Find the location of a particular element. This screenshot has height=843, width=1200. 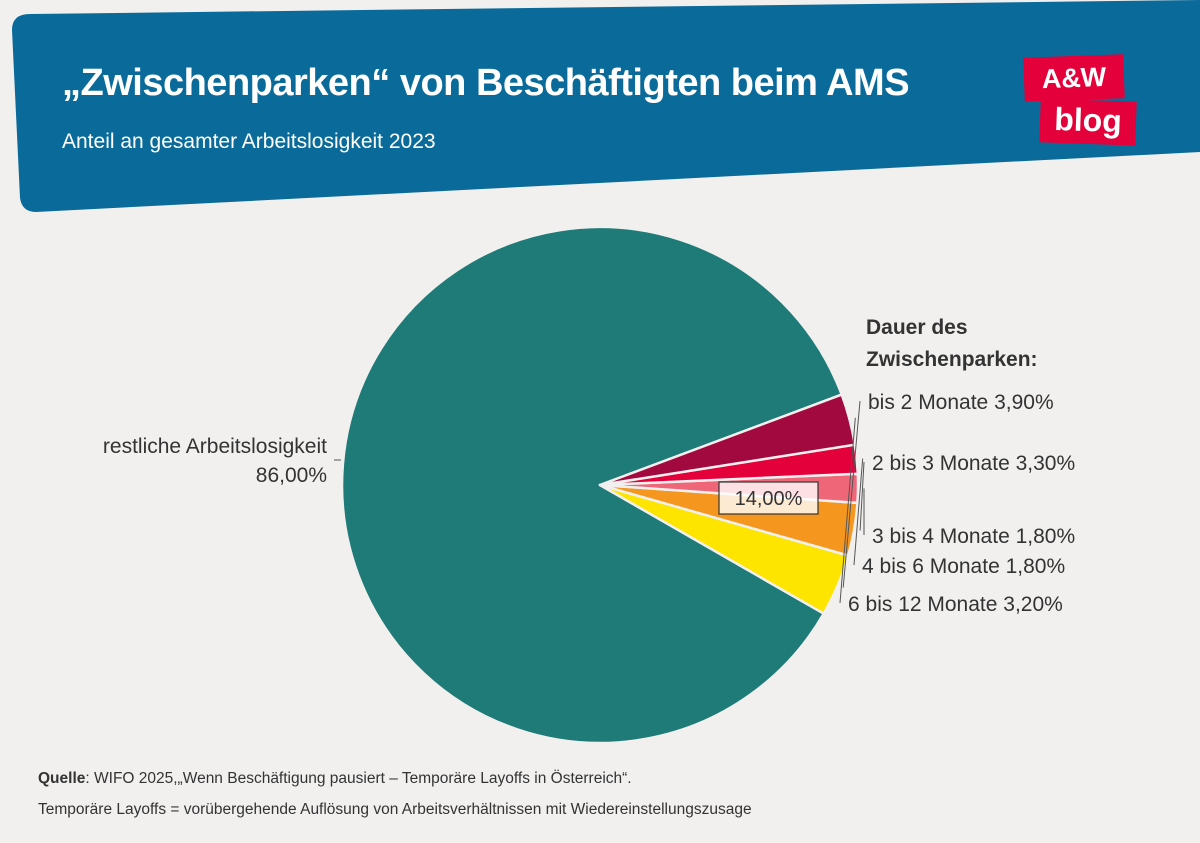

group-total-label: 14,00% is located at coordinates (769, 499).